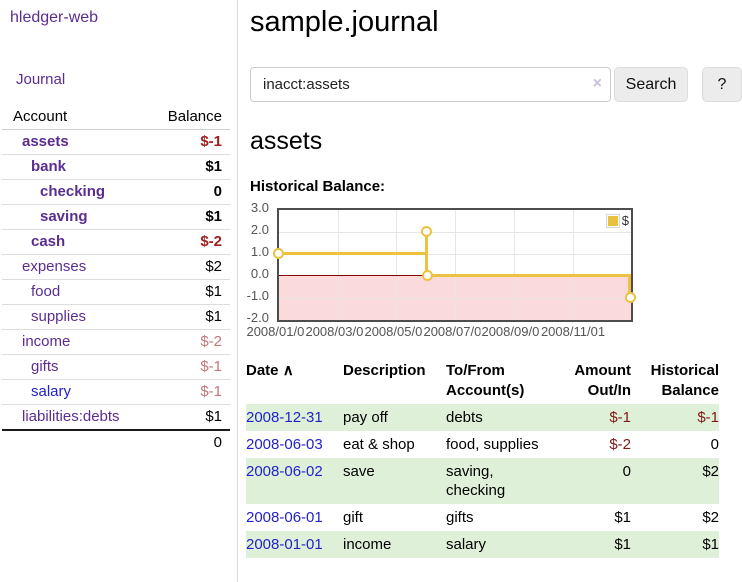 This screenshot has height=582, width=742. What do you see at coordinates (190, 442) in the screenshot?
I see `accounts-grand-total: 0` at bounding box center [190, 442].